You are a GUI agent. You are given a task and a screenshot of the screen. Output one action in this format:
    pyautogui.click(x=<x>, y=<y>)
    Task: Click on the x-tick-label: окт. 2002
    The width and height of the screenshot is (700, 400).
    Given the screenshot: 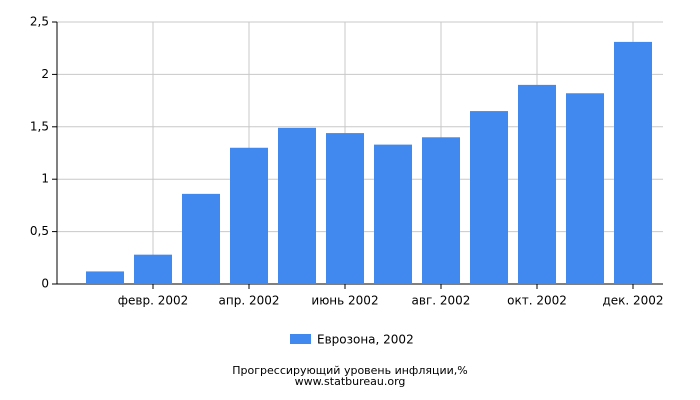 What is the action you would take?
    pyautogui.click(x=537, y=301)
    